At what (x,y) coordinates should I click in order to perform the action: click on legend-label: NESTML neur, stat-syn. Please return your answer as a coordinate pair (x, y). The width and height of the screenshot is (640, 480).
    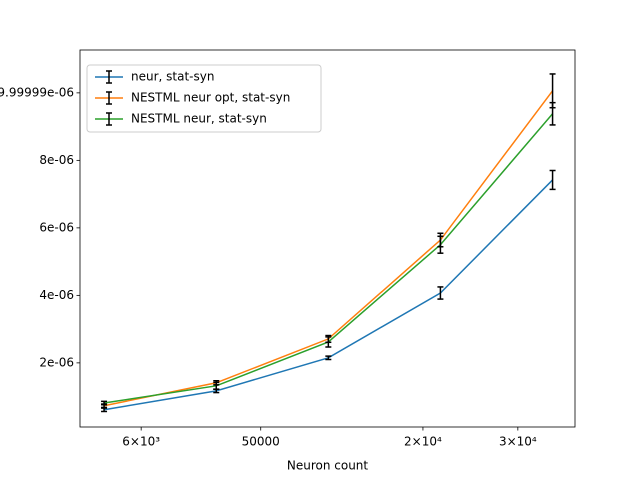
    Looking at the image, I should click on (199, 119).